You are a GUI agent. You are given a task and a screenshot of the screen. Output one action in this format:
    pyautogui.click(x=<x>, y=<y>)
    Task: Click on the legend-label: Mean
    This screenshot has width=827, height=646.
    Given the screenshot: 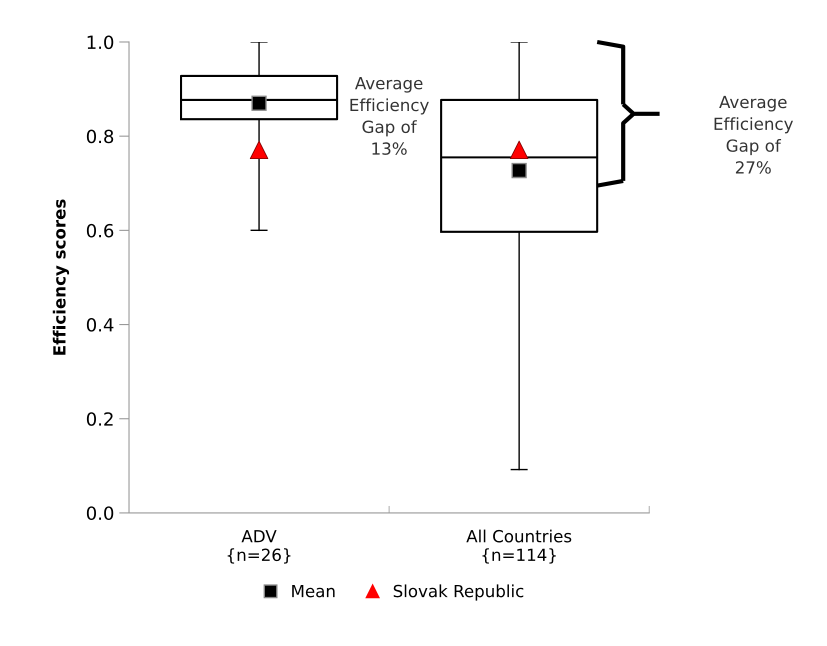 What is the action you would take?
    pyautogui.click(x=313, y=591)
    